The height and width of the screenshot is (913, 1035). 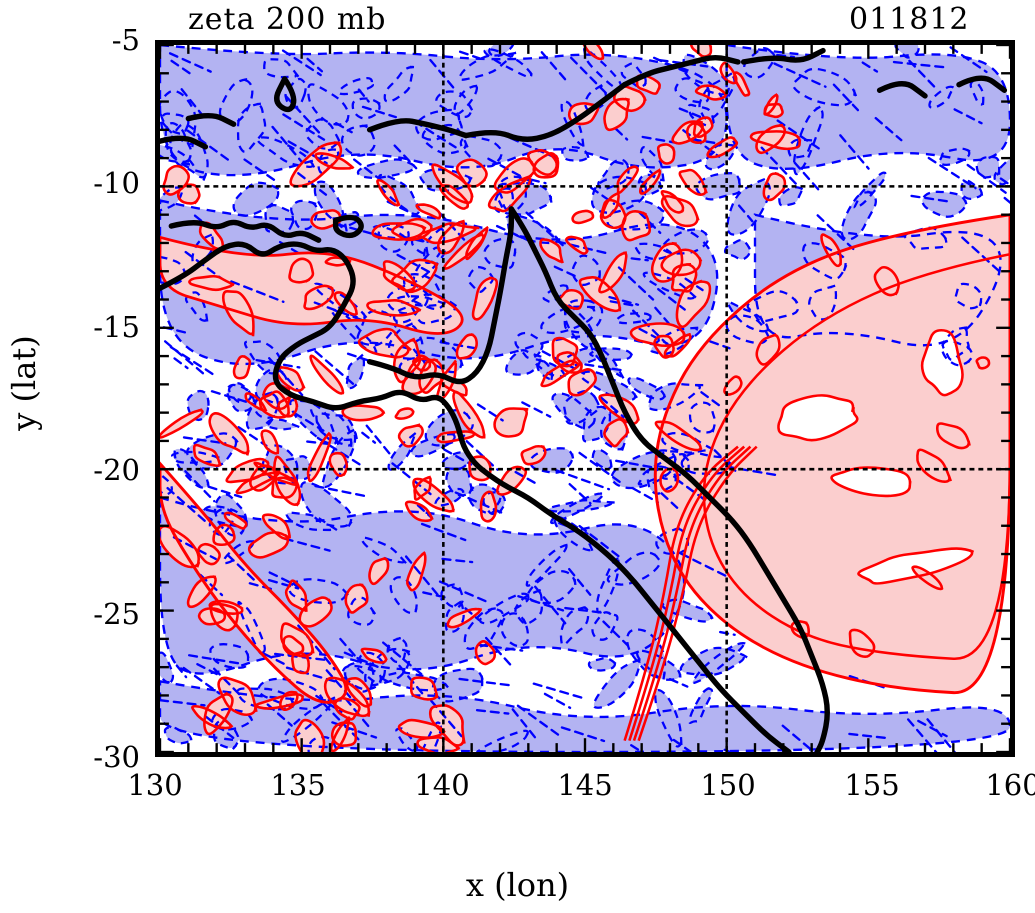 What do you see at coordinates (24, 383) in the screenshot?
I see `y-axis-title: y (lat)` at bounding box center [24, 383].